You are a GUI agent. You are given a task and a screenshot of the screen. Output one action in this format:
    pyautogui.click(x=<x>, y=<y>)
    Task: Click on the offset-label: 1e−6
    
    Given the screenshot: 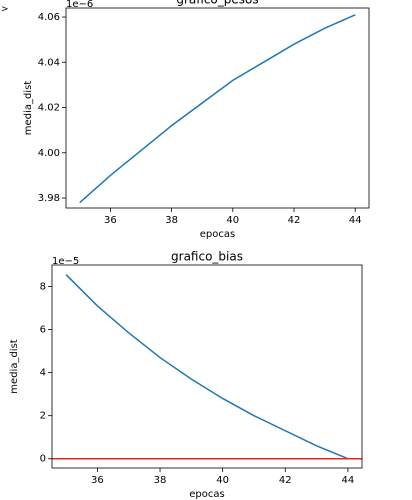 What is the action you would take?
    pyautogui.click(x=79, y=5)
    